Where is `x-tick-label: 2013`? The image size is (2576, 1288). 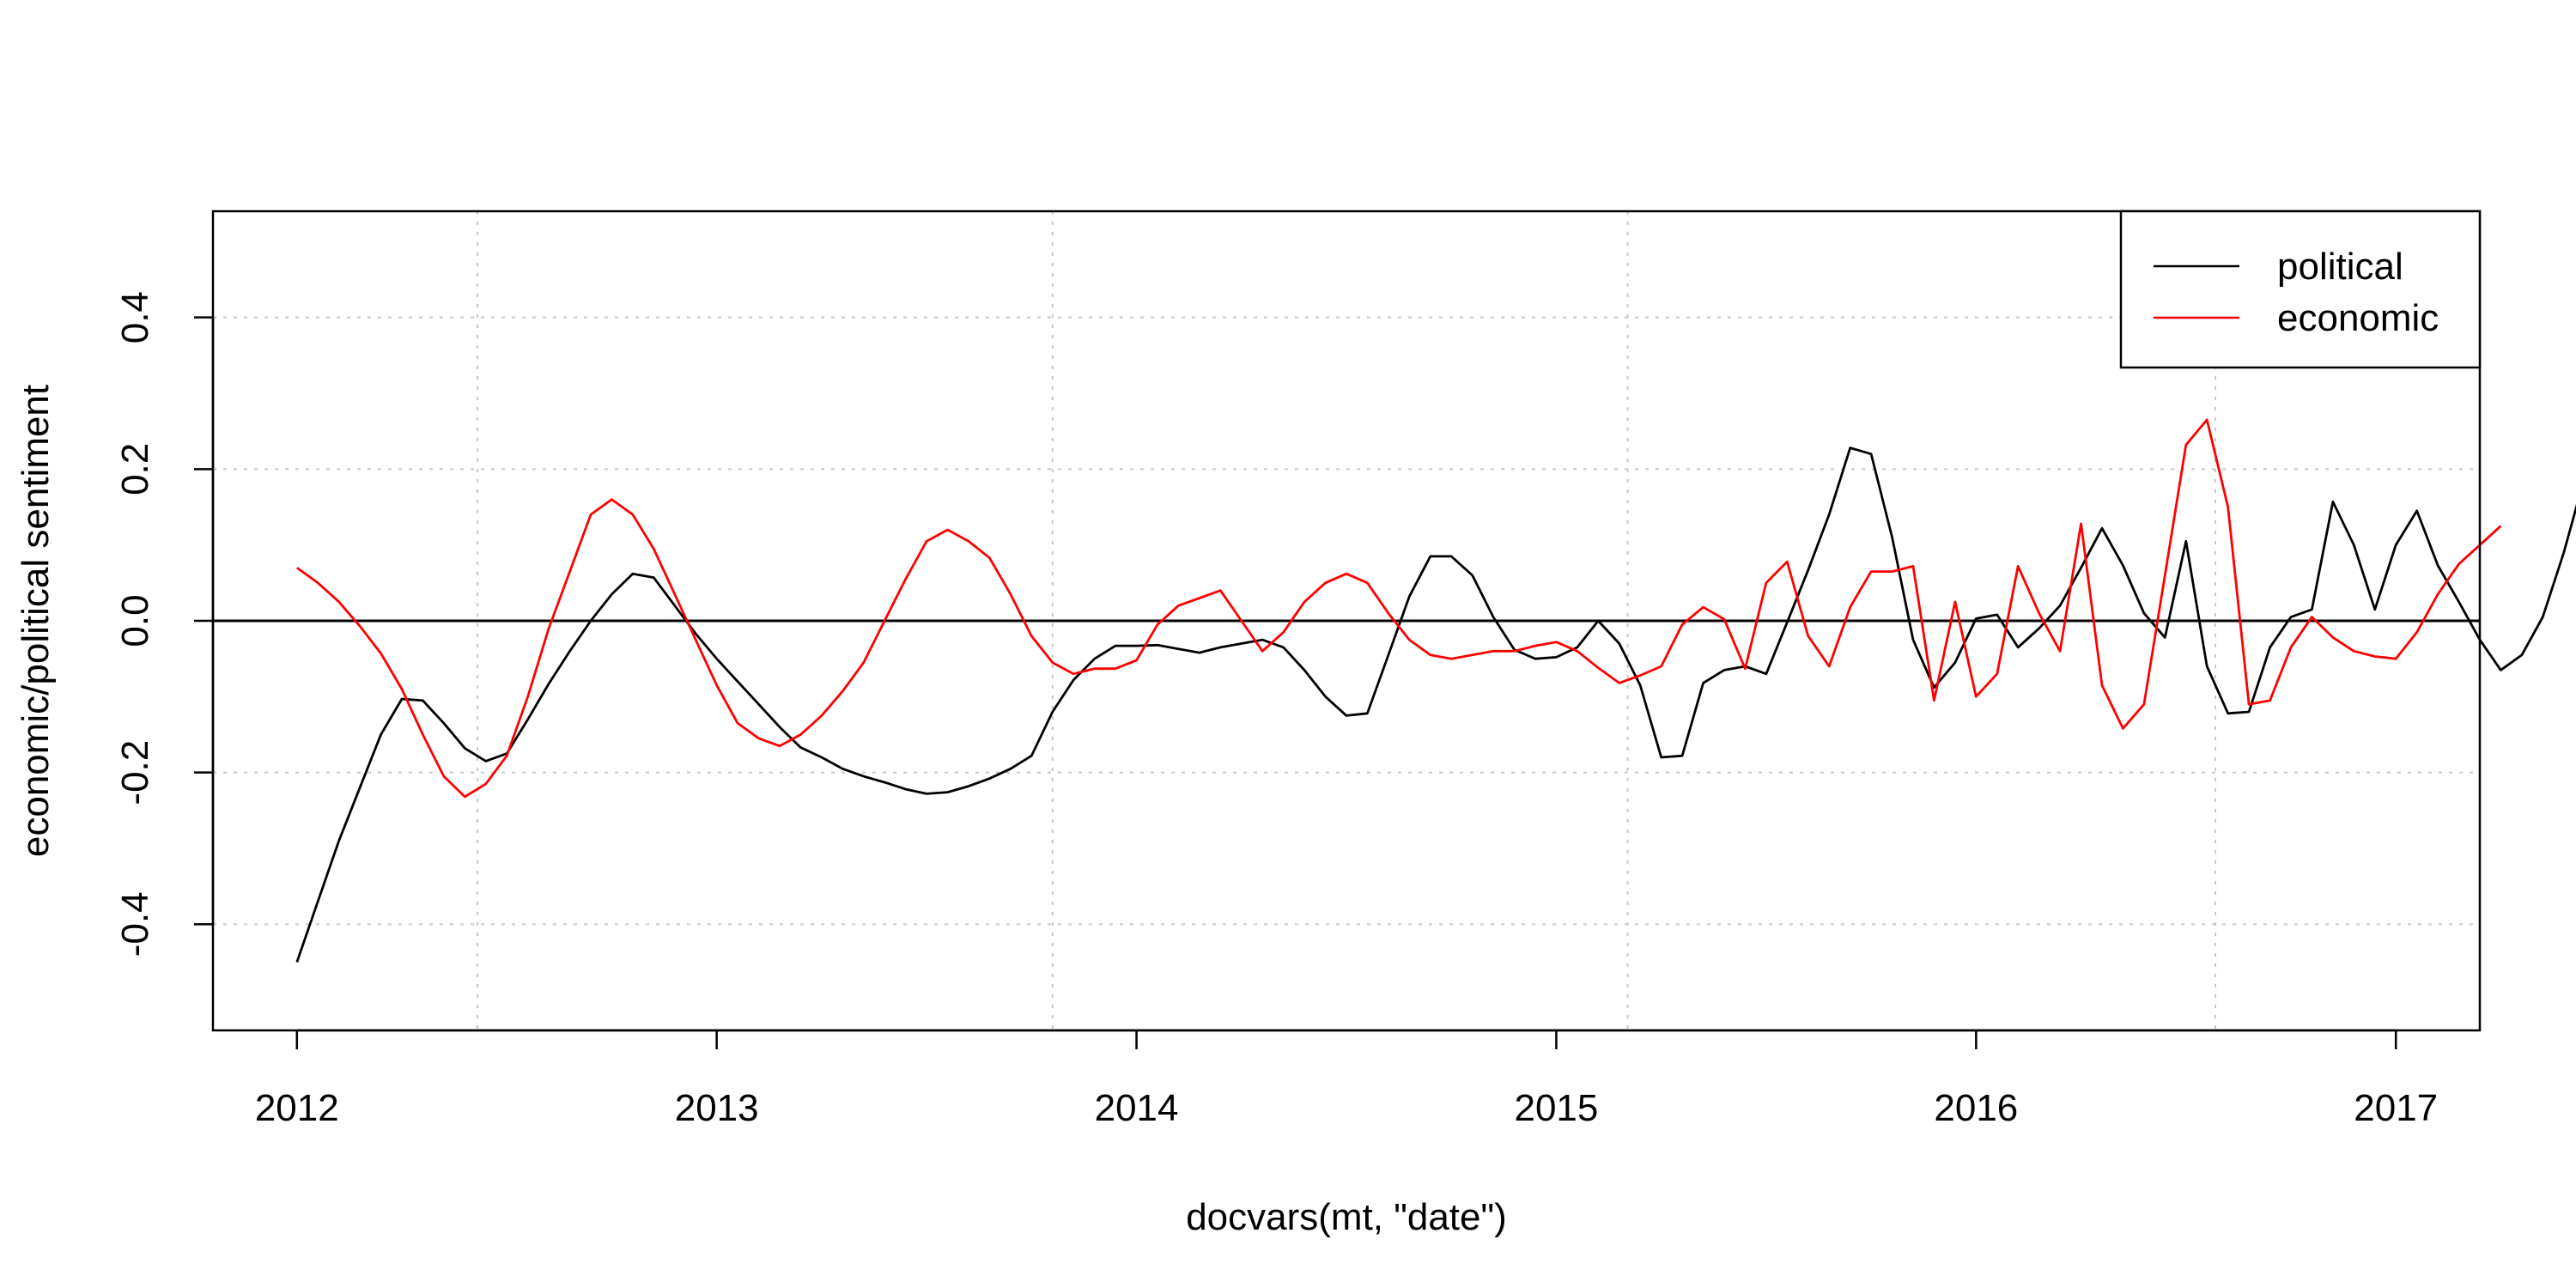 x-tick-label: 2013 is located at coordinates (717, 1108).